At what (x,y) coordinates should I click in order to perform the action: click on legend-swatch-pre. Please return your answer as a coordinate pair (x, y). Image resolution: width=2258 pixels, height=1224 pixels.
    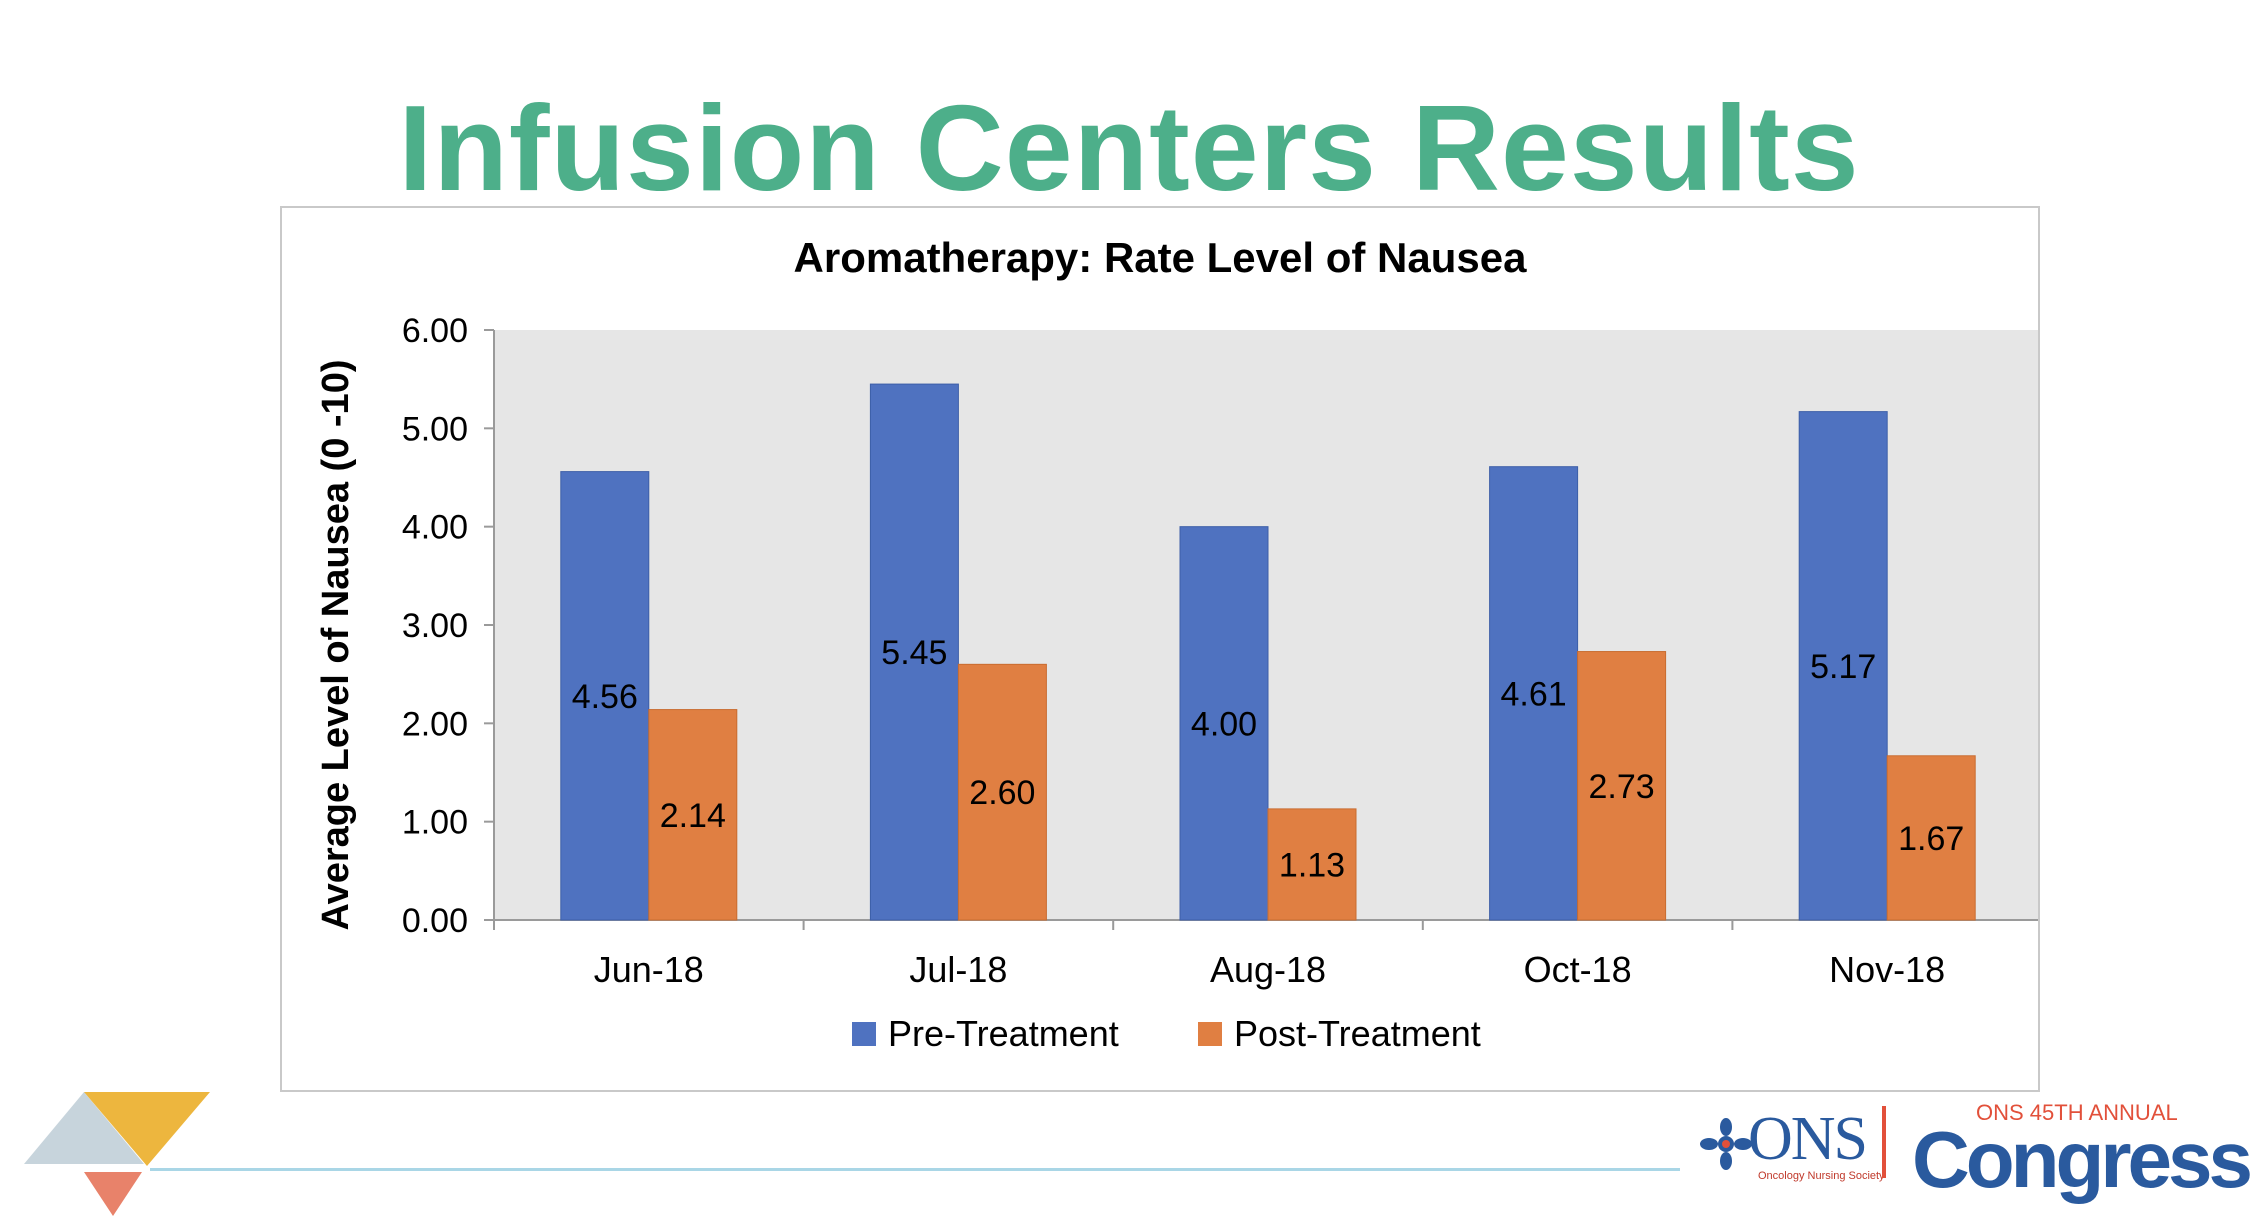
    Looking at the image, I should click on (864, 1034).